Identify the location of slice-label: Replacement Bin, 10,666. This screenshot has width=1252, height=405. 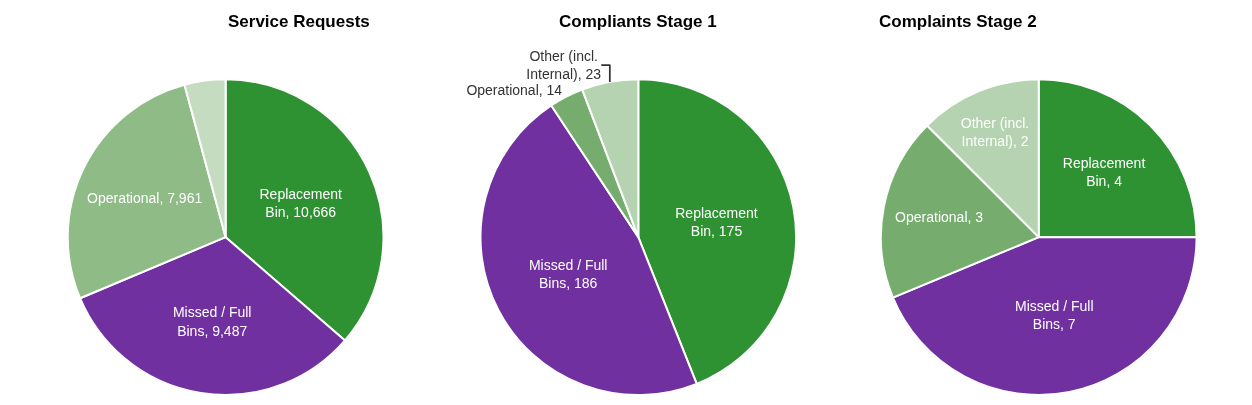
(301, 202).